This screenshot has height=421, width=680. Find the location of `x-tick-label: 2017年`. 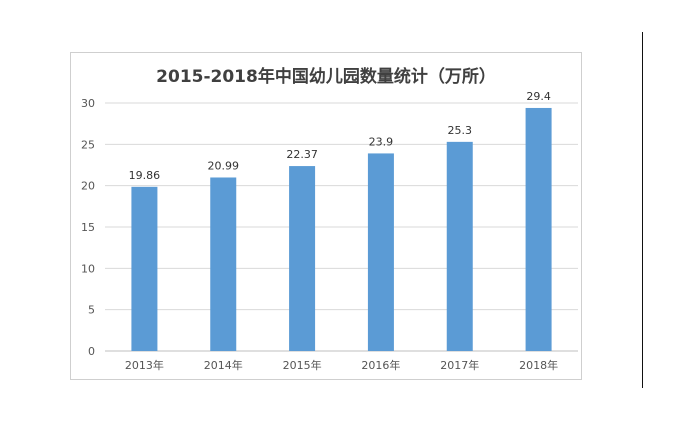

x-tick-label: 2017年 is located at coordinates (459, 365).